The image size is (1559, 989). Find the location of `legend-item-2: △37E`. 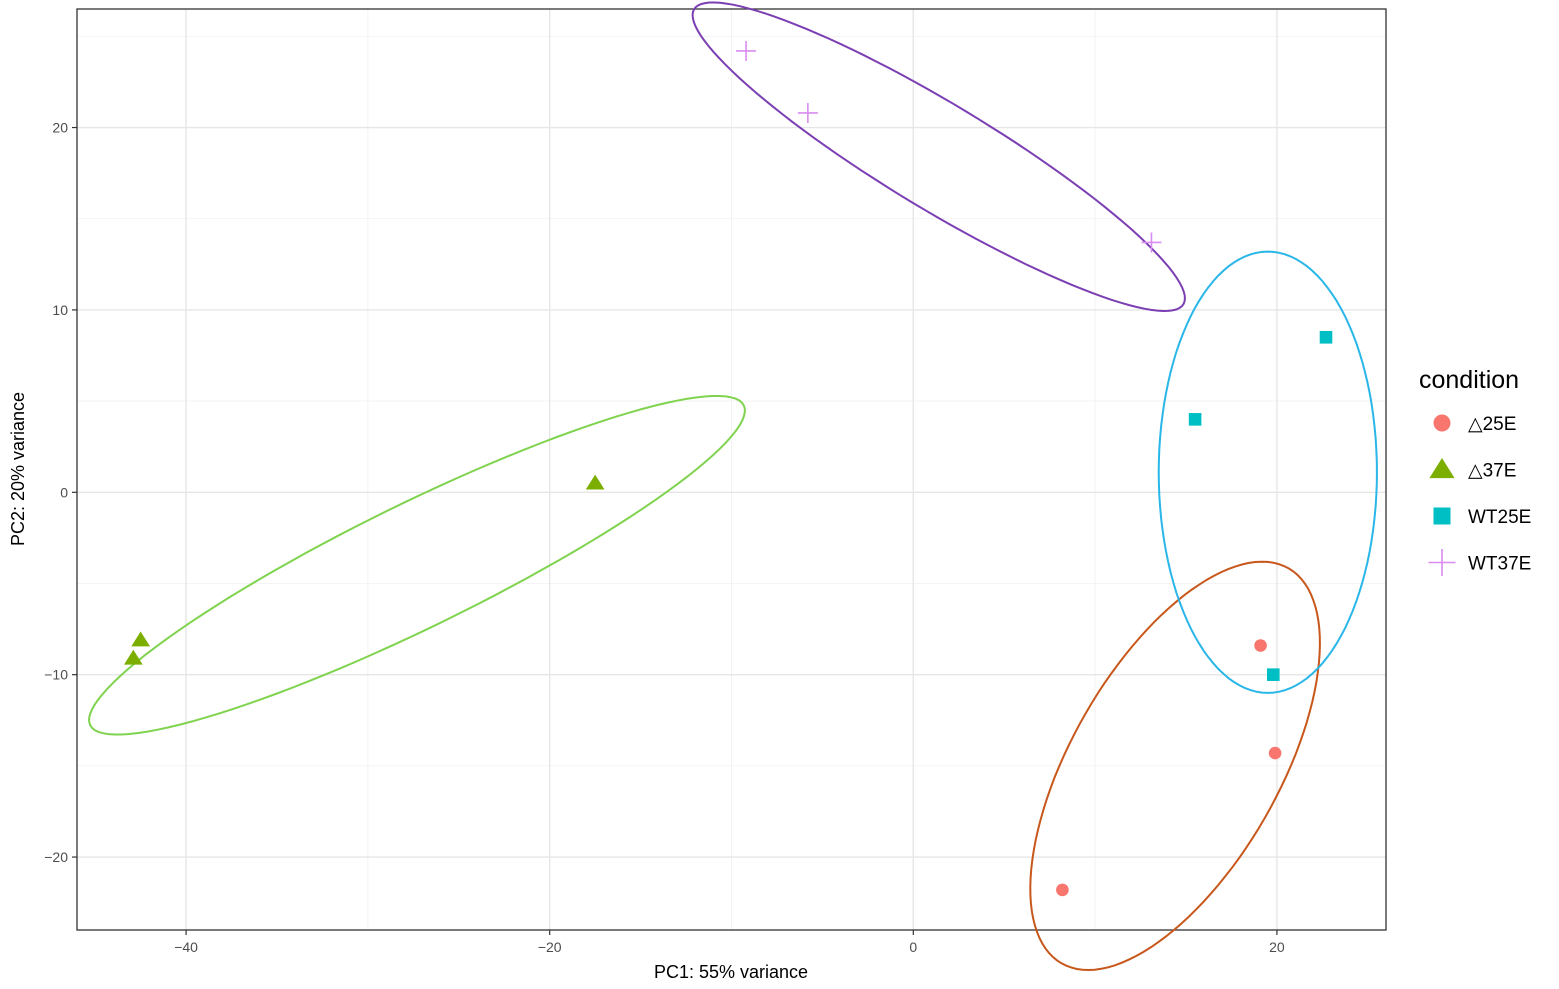

legend-item-2: △37E is located at coordinates (1472, 470).